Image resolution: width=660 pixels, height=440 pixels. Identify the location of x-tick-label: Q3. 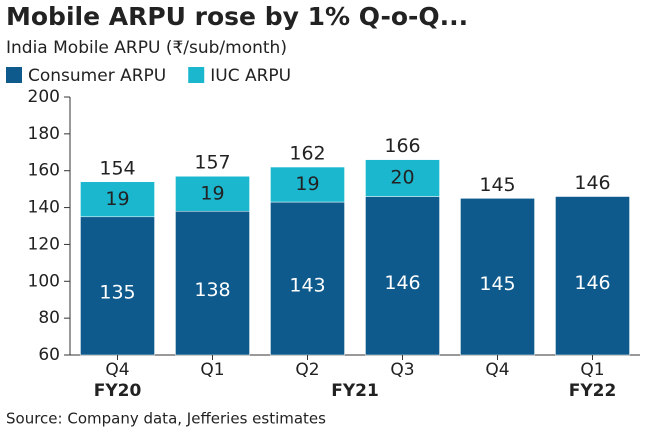
(402, 370).